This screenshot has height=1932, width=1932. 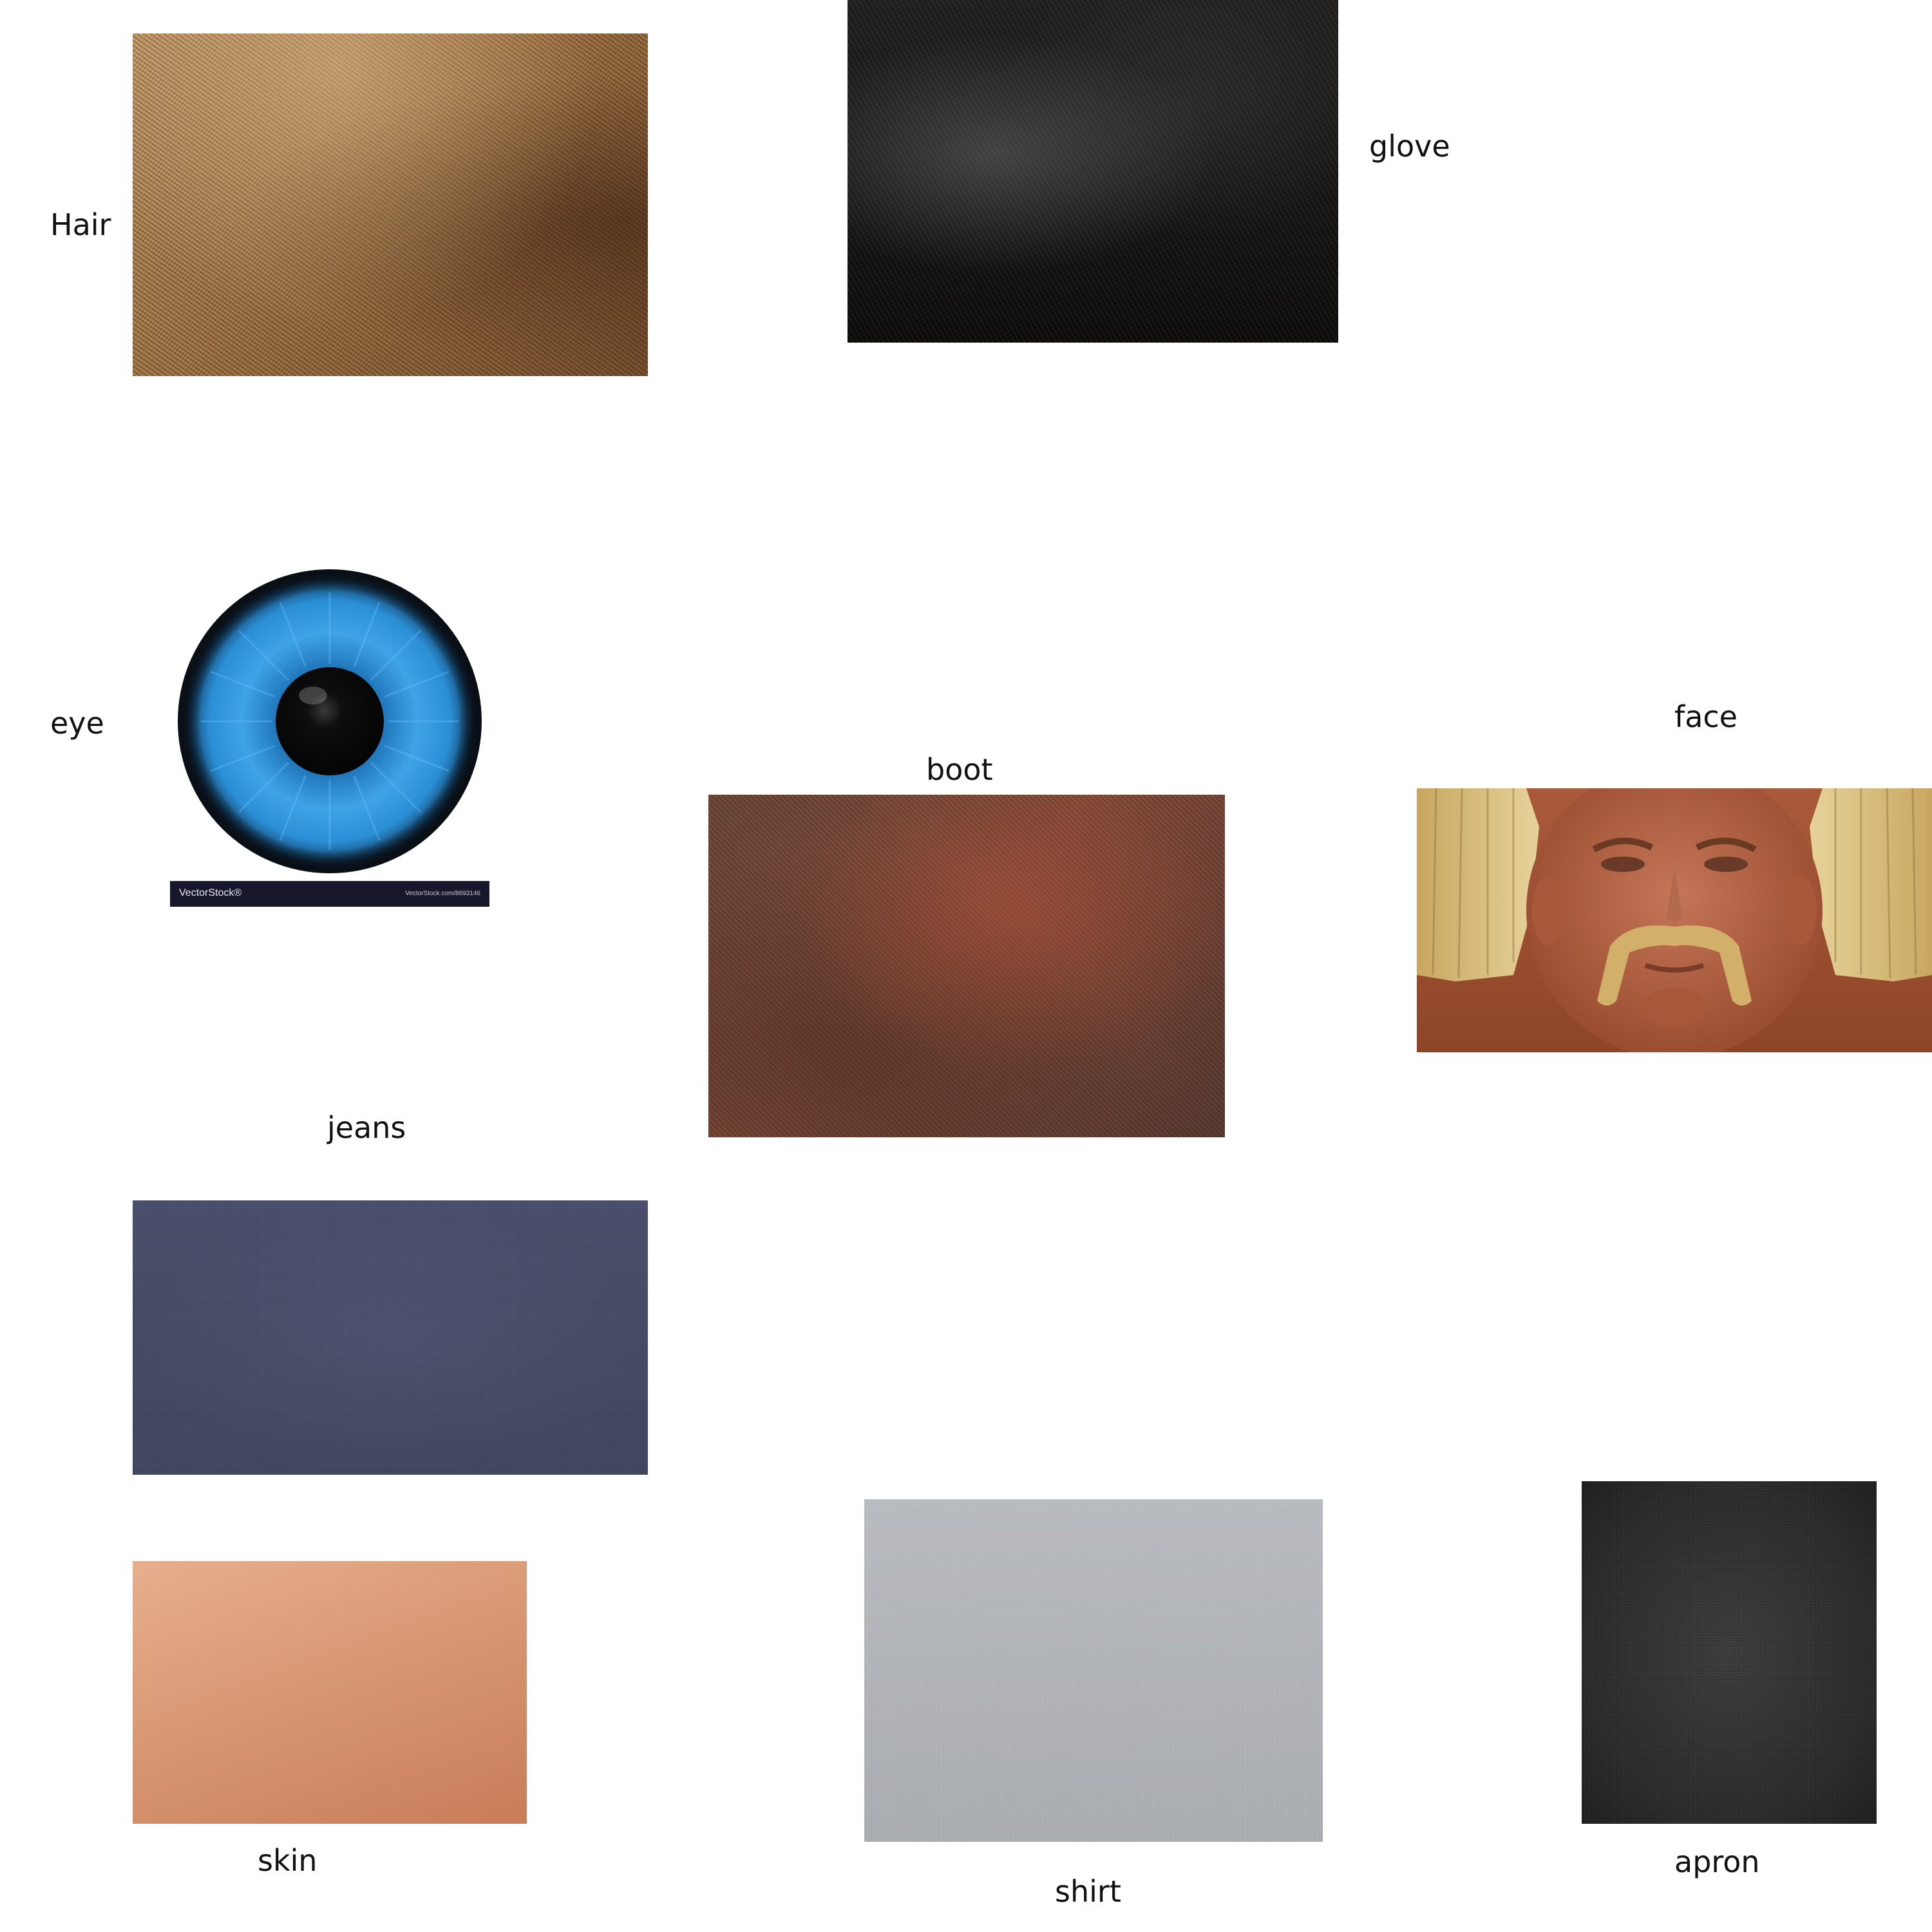 I want to click on jeans-texture-image, so click(x=390, y=1337).